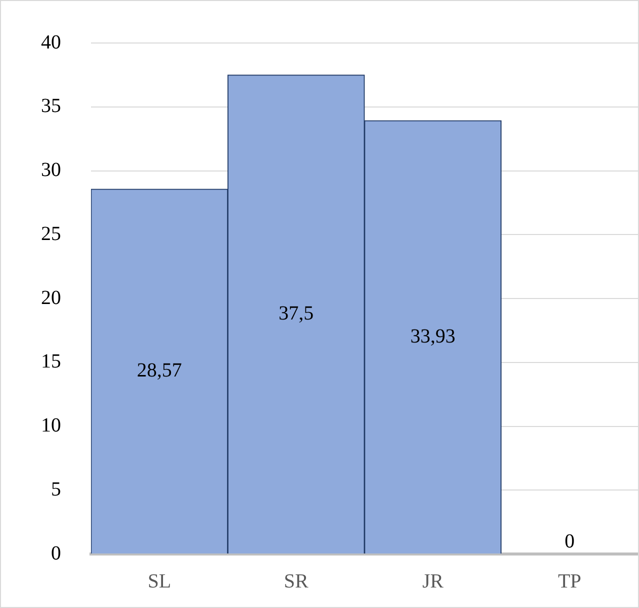  I want to click on y-tick-label: 0, so click(56, 553).